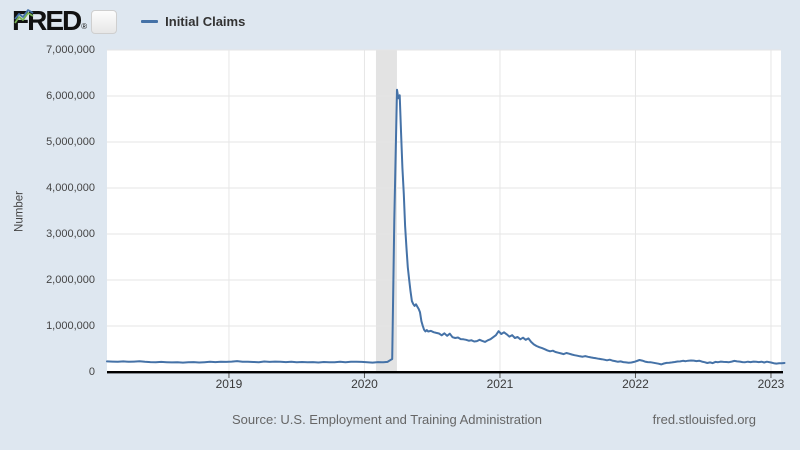 The width and height of the screenshot is (800, 450). What do you see at coordinates (84, 26) in the screenshot?
I see `registered-mark: ®` at bounding box center [84, 26].